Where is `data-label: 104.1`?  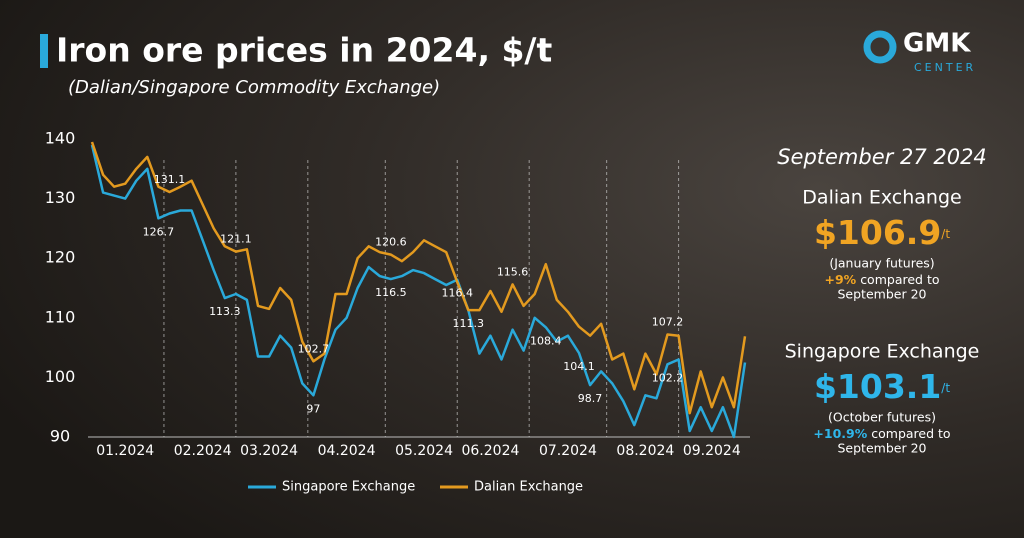 data-label: 104.1 is located at coordinates (579, 366).